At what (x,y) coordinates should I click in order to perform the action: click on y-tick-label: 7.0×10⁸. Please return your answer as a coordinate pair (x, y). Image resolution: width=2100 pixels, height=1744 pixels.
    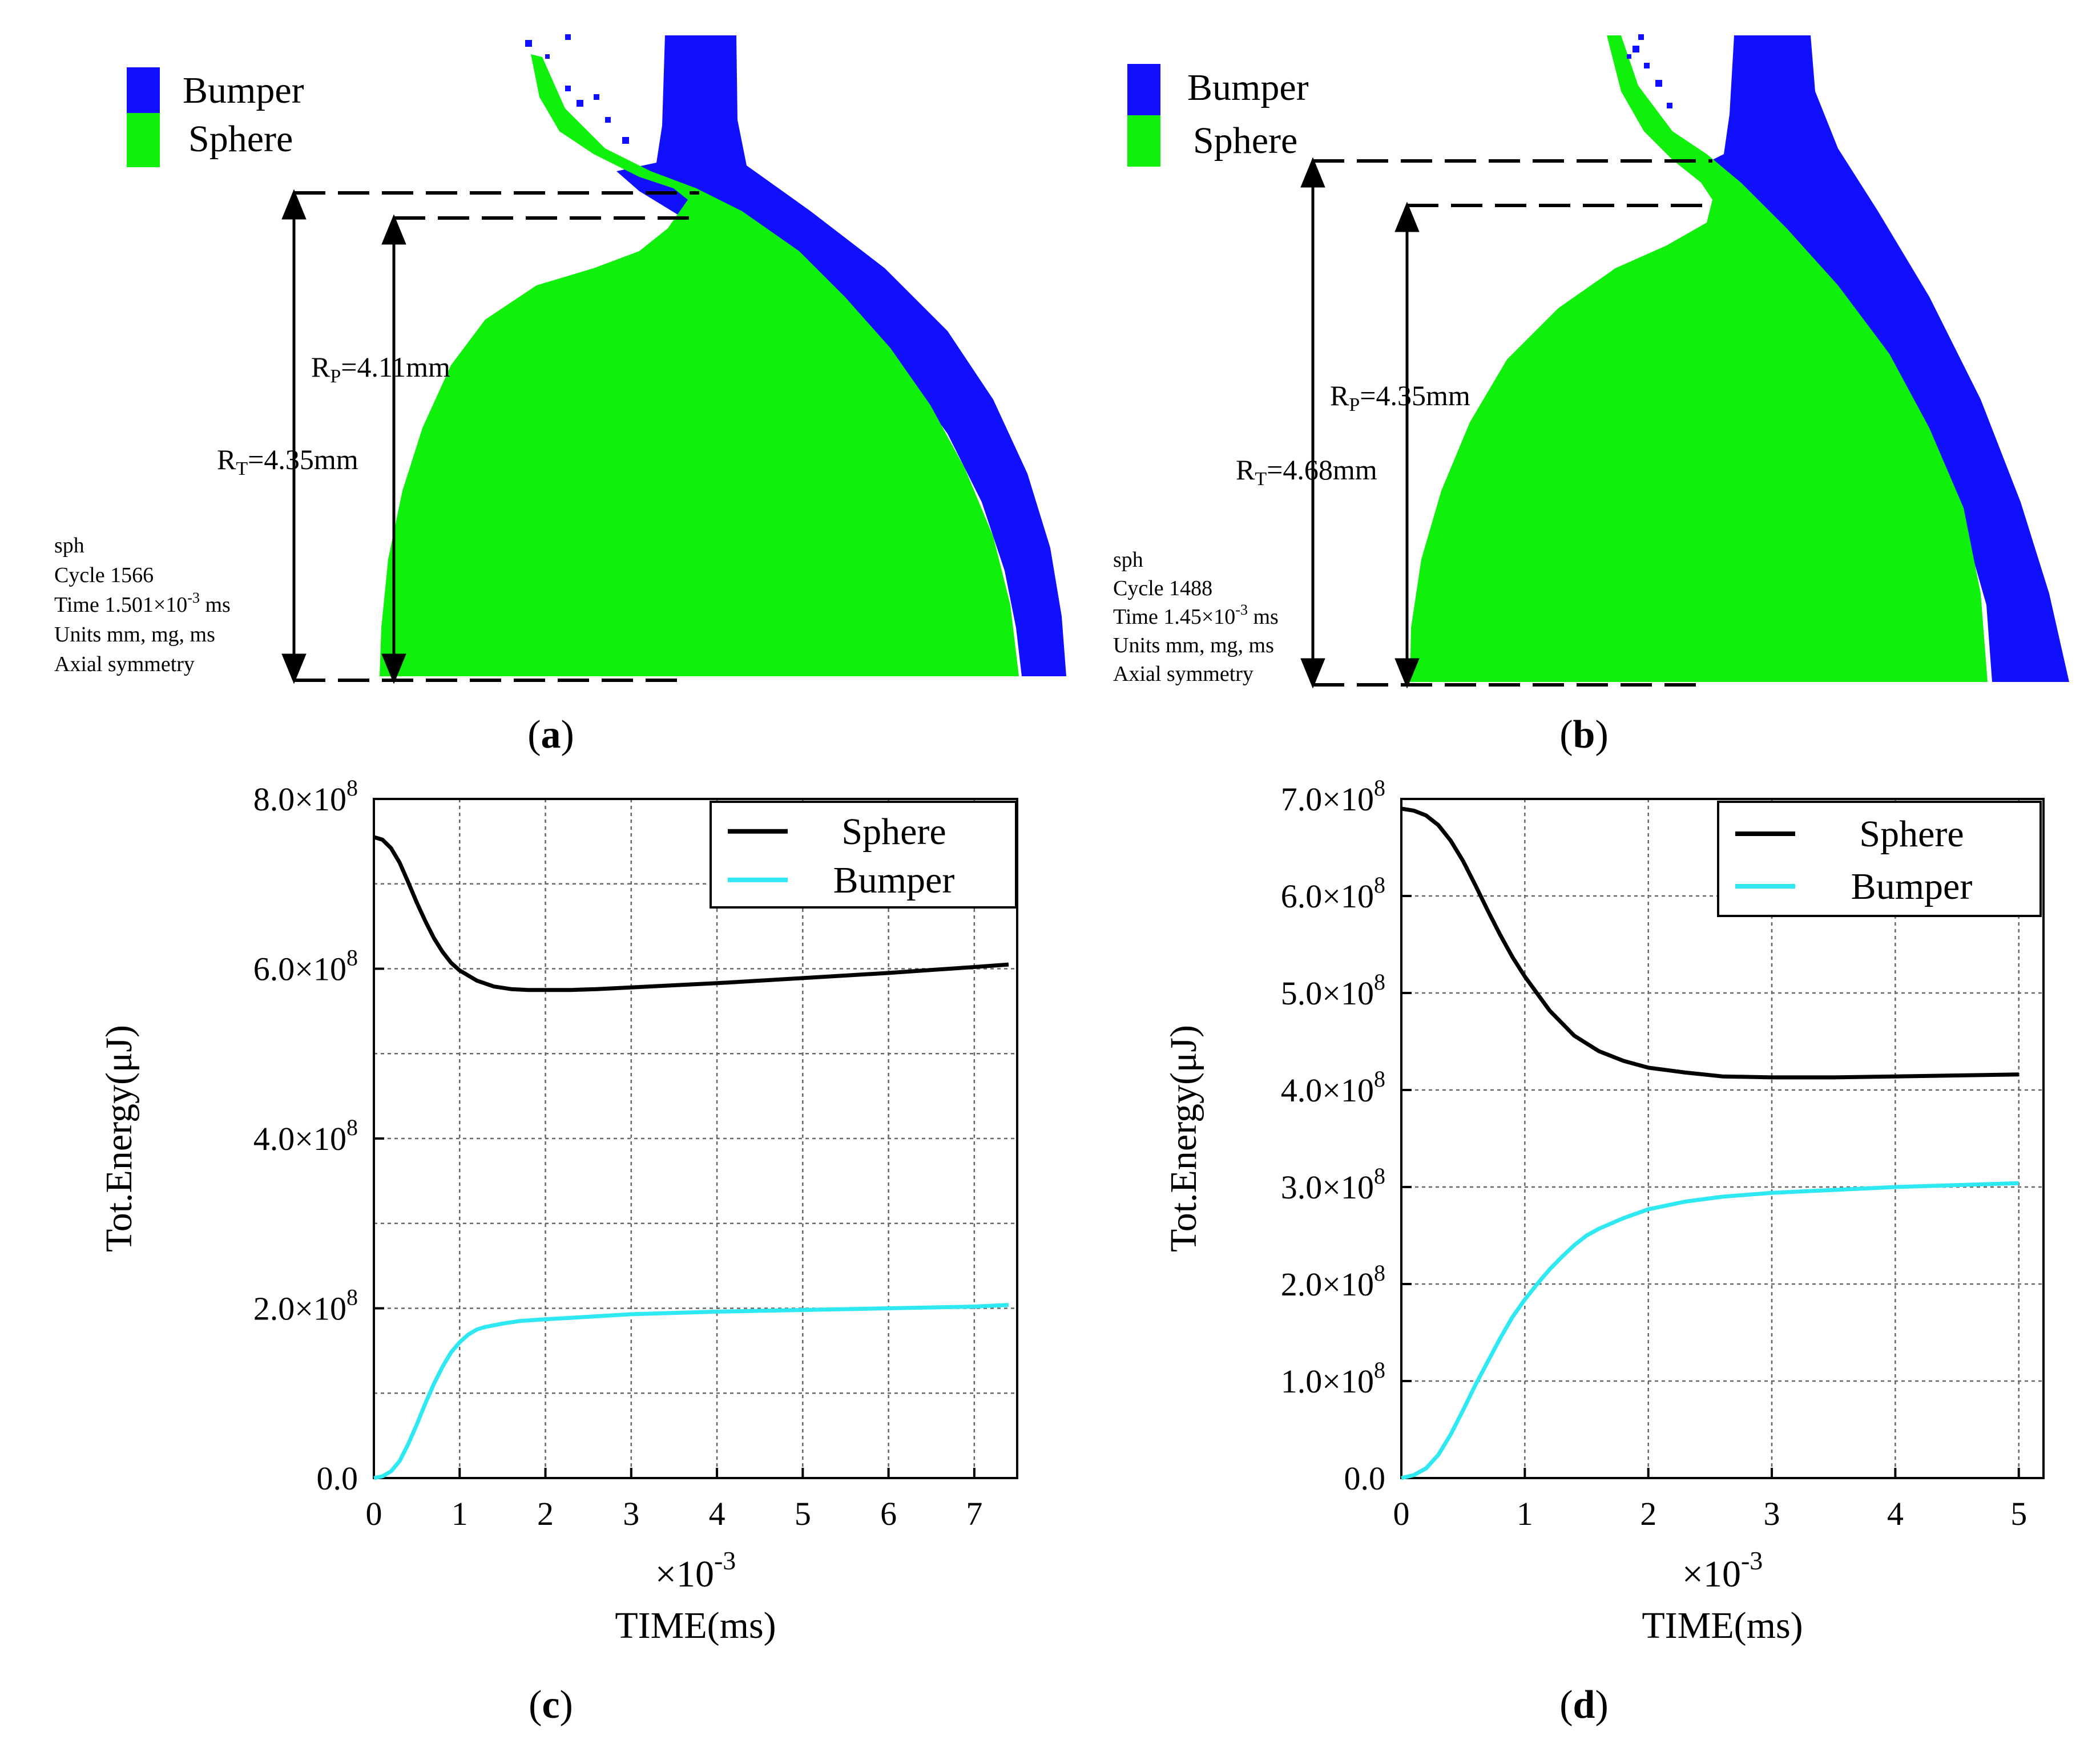
    Looking at the image, I should click on (1333, 796).